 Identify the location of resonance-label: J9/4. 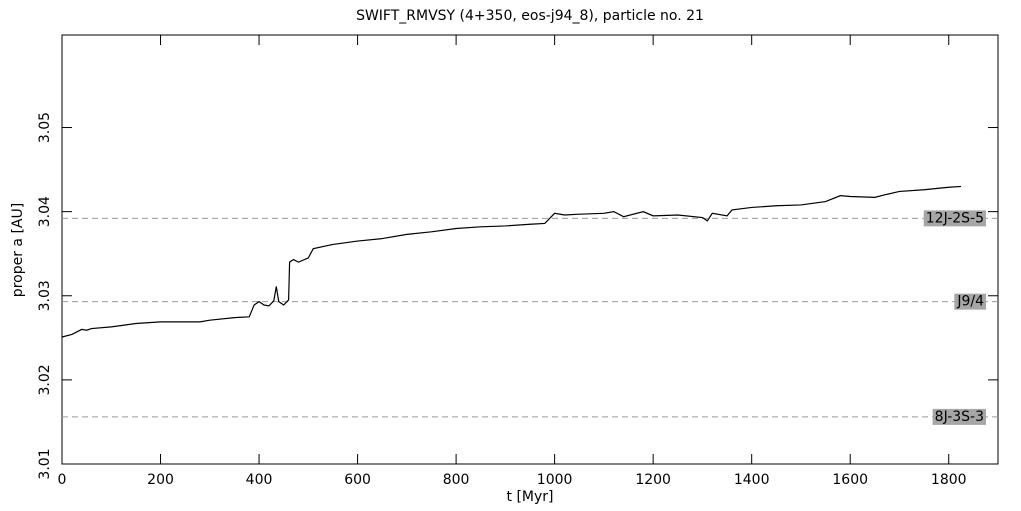
(970, 302).